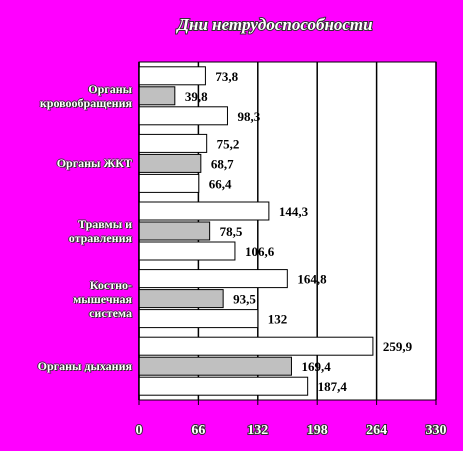 The width and height of the screenshot is (463, 451). I want to click on value-label: 98,3, so click(248, 116).